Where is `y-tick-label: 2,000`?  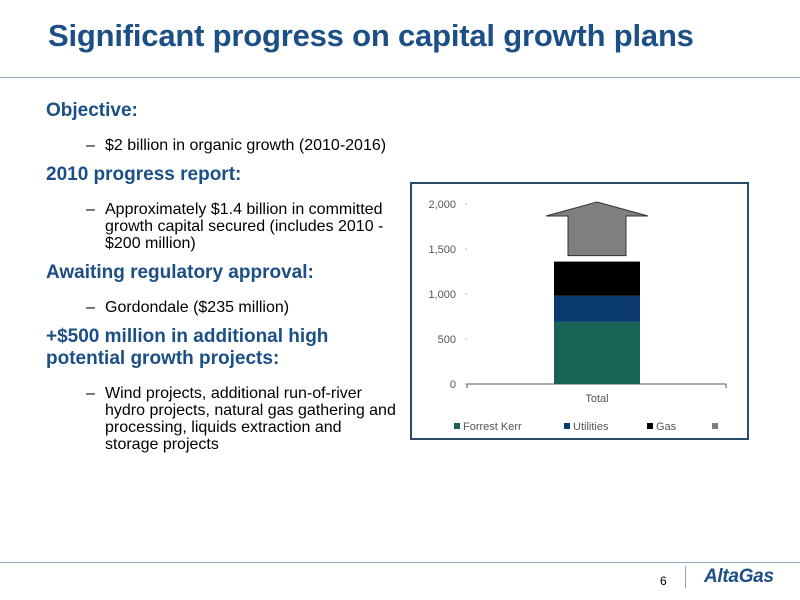 y-tick-label: 2,000 is located at coordinates (442, 205).